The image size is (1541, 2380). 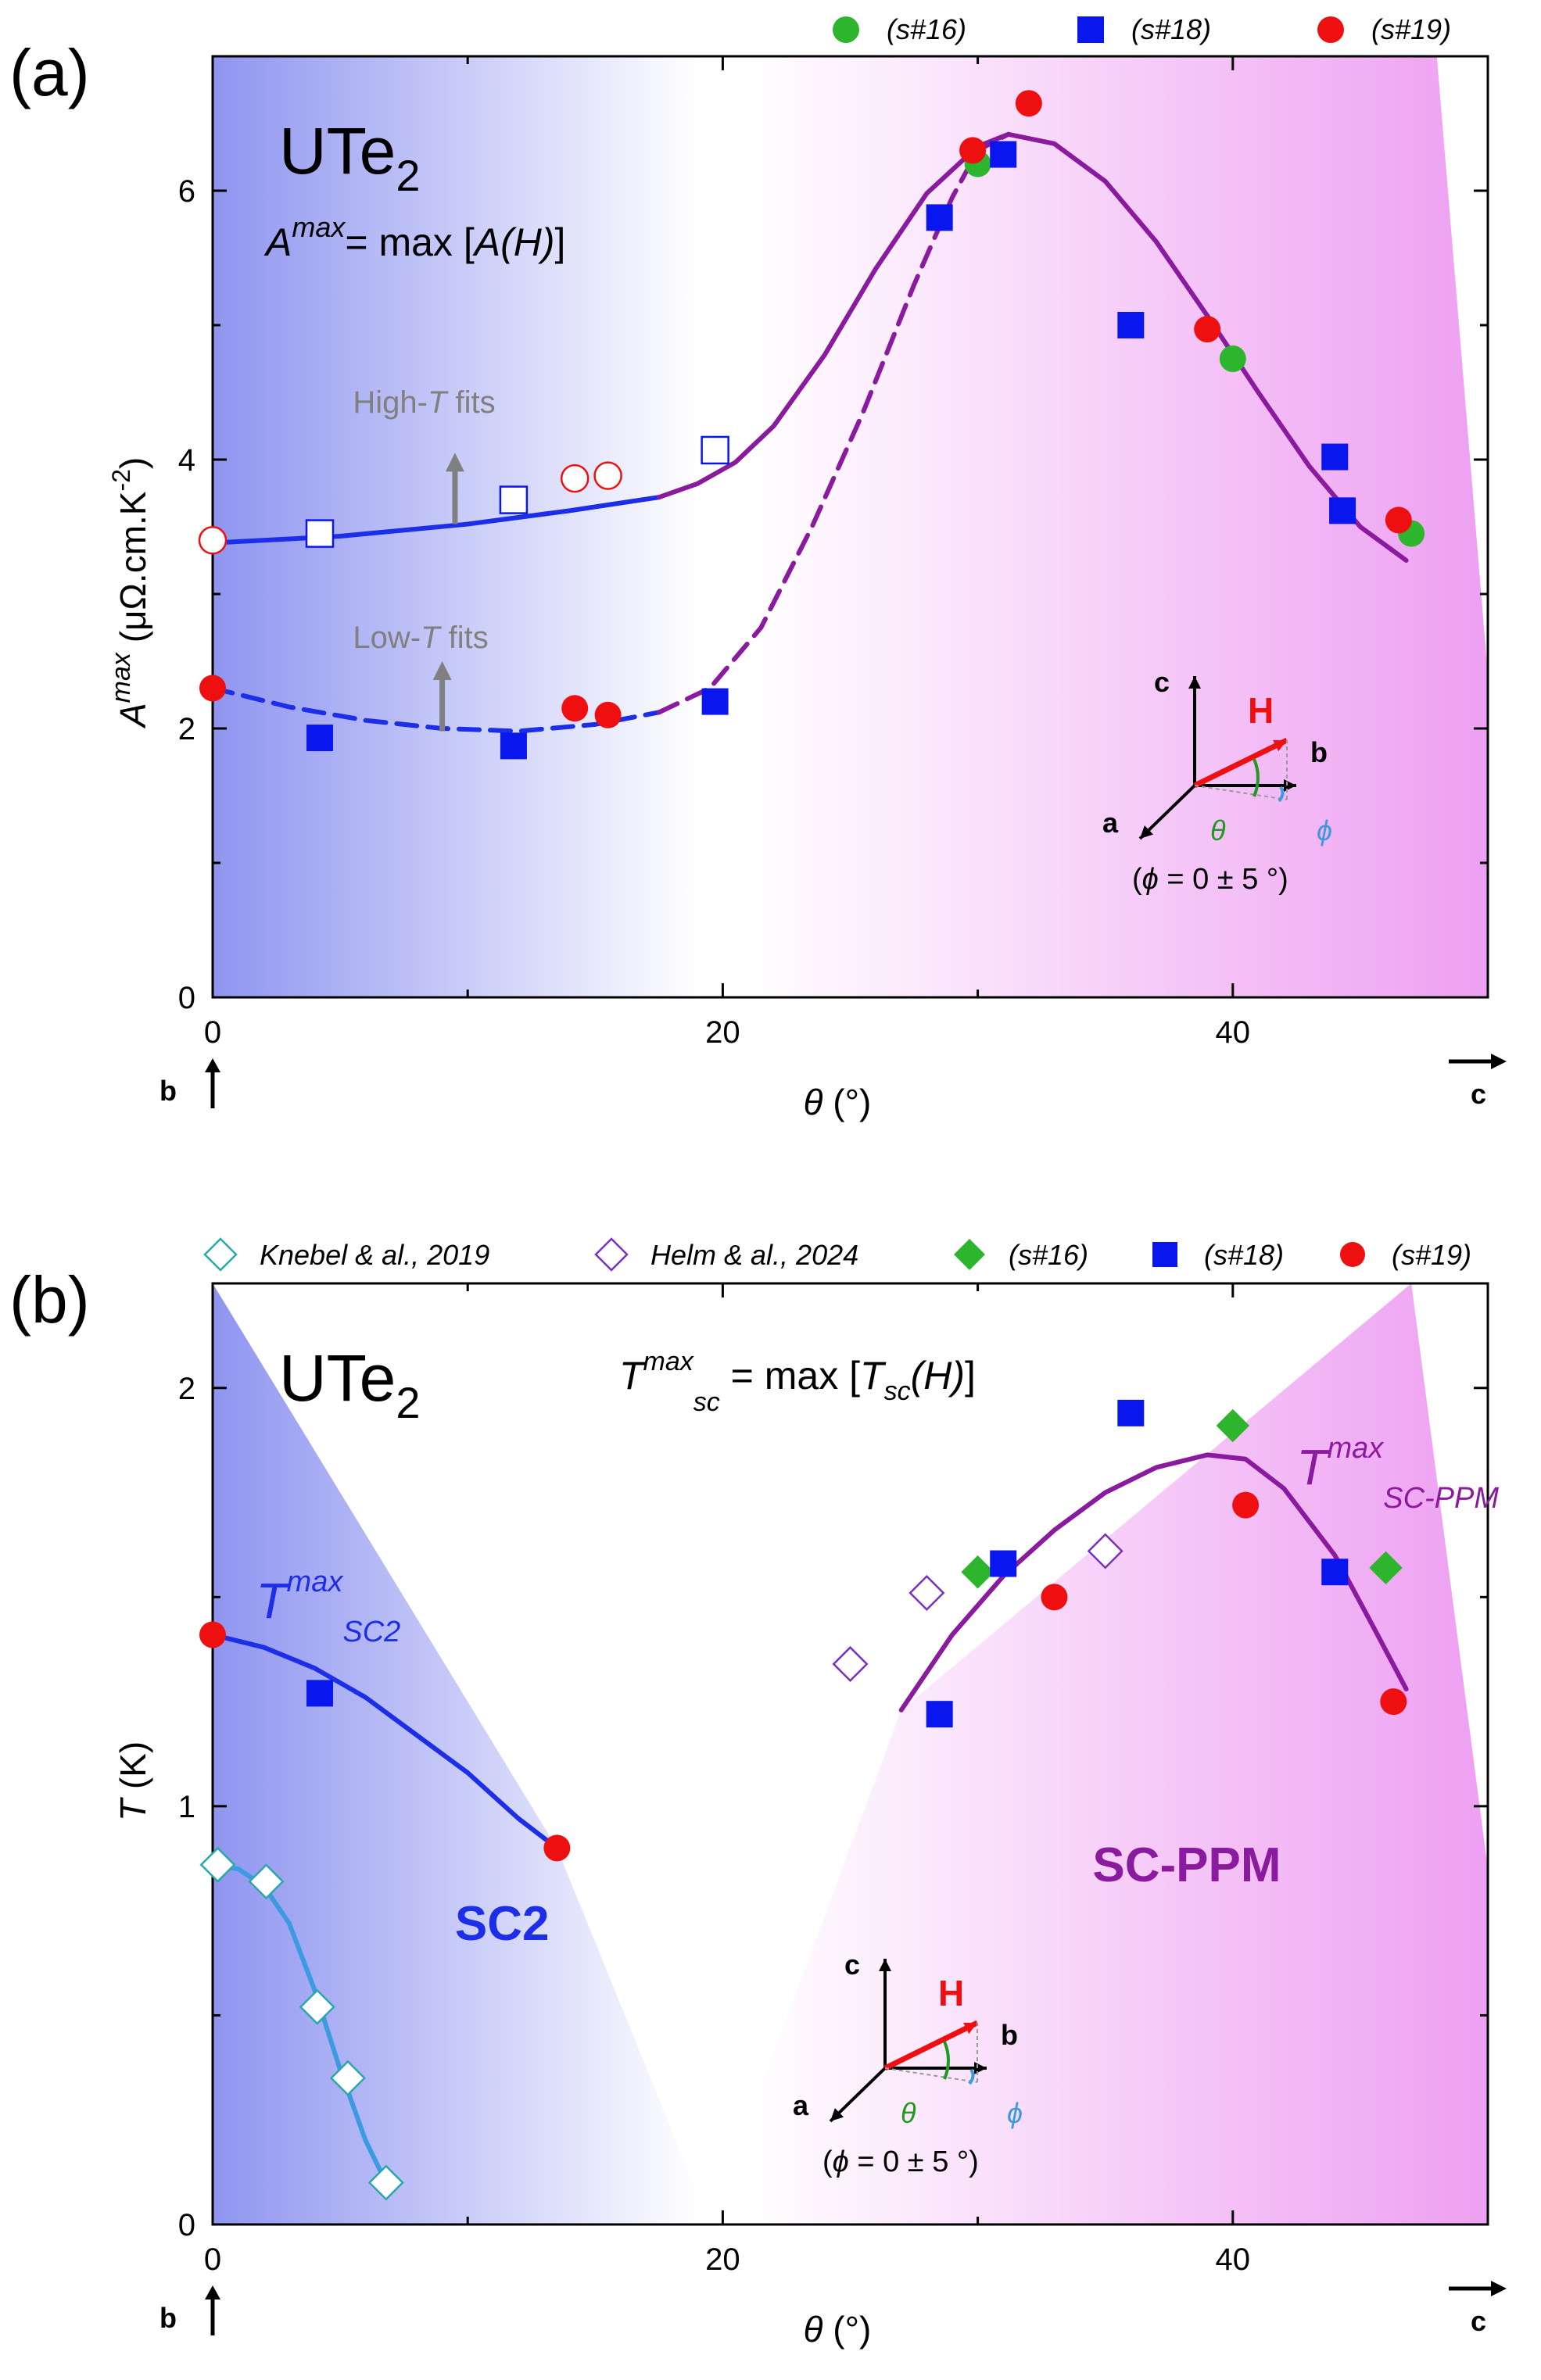 I want to click on b-inset-H-label: H, so click(x=951, y=1993).